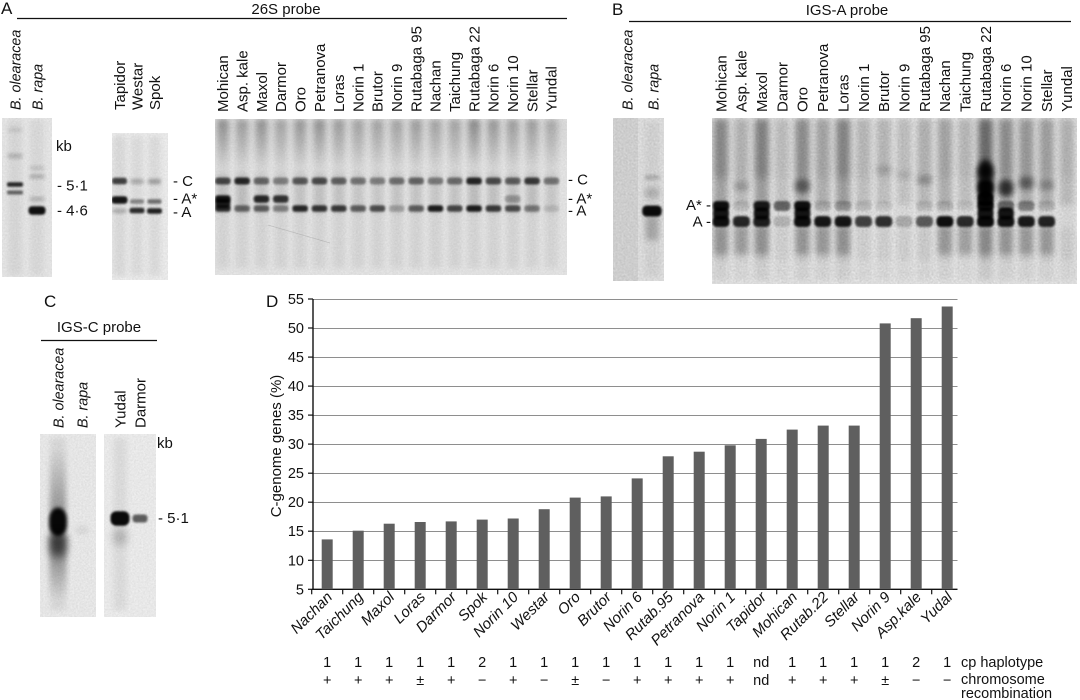 This screenshot has height=700, width=1080. What do you see at coordinates (296, 416) in the screenshot?
I see `svg-text: 35` at bounding box center [296, 416].